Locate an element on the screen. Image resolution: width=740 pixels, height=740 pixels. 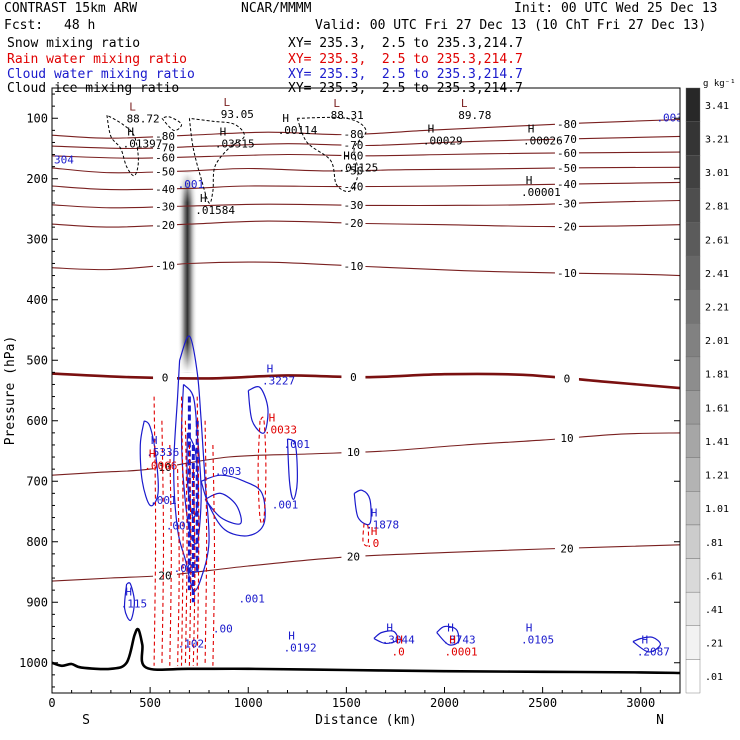
colorbar-tick-label: 3.21 is located at coordinates (717, 139).